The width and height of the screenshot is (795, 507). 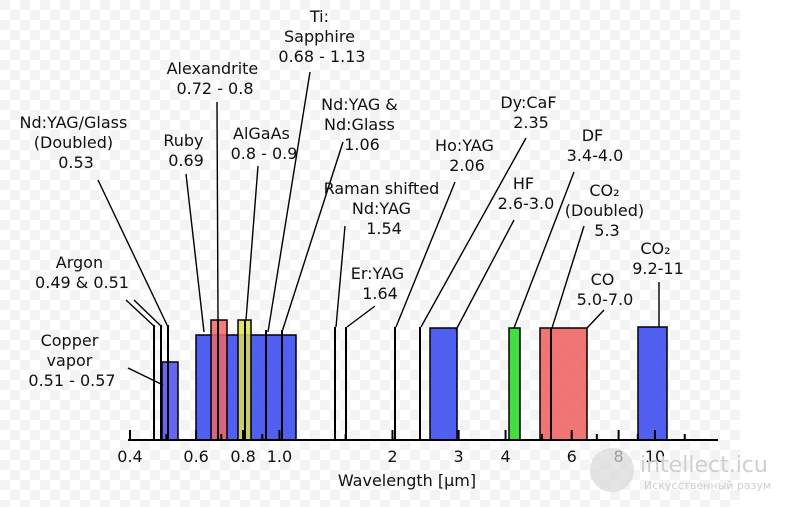 I want to click on tick-label-10: 10, so click(x=655, y=456).